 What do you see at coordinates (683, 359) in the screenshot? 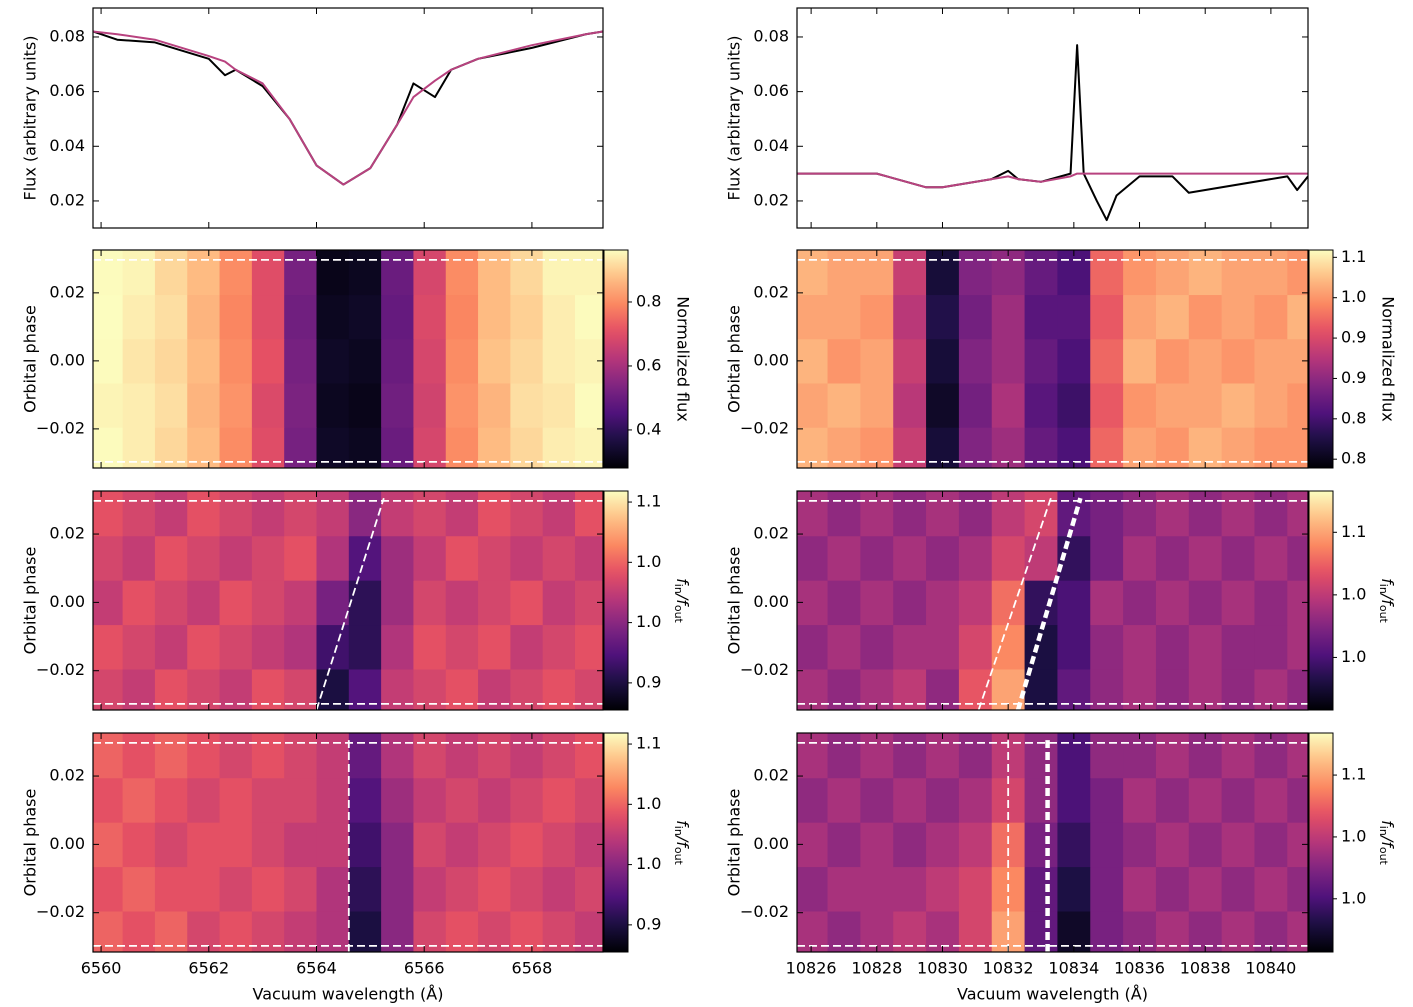
I see `colorbar-label: Normalized flux` at bounding box center [683, 359].